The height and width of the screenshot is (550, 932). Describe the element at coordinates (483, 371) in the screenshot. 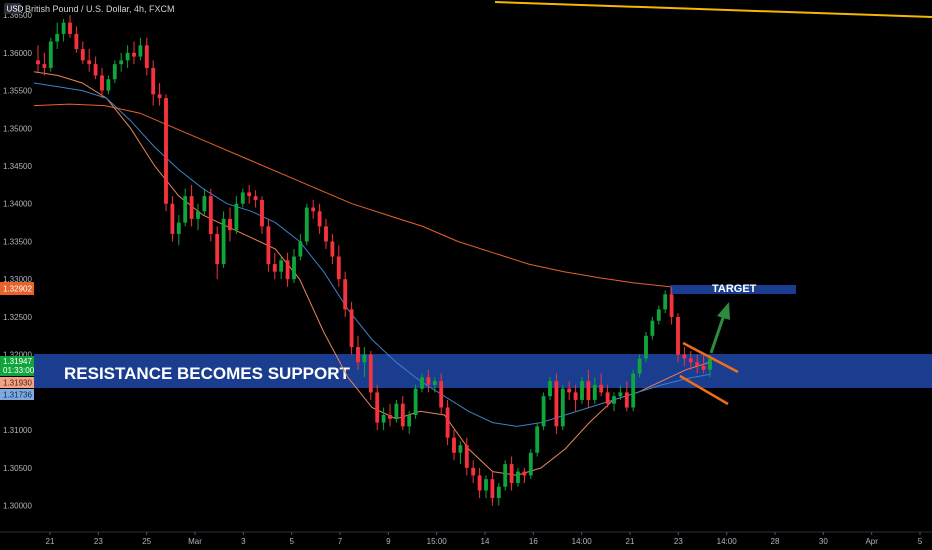

I see `support-resistance-zone` at that location.